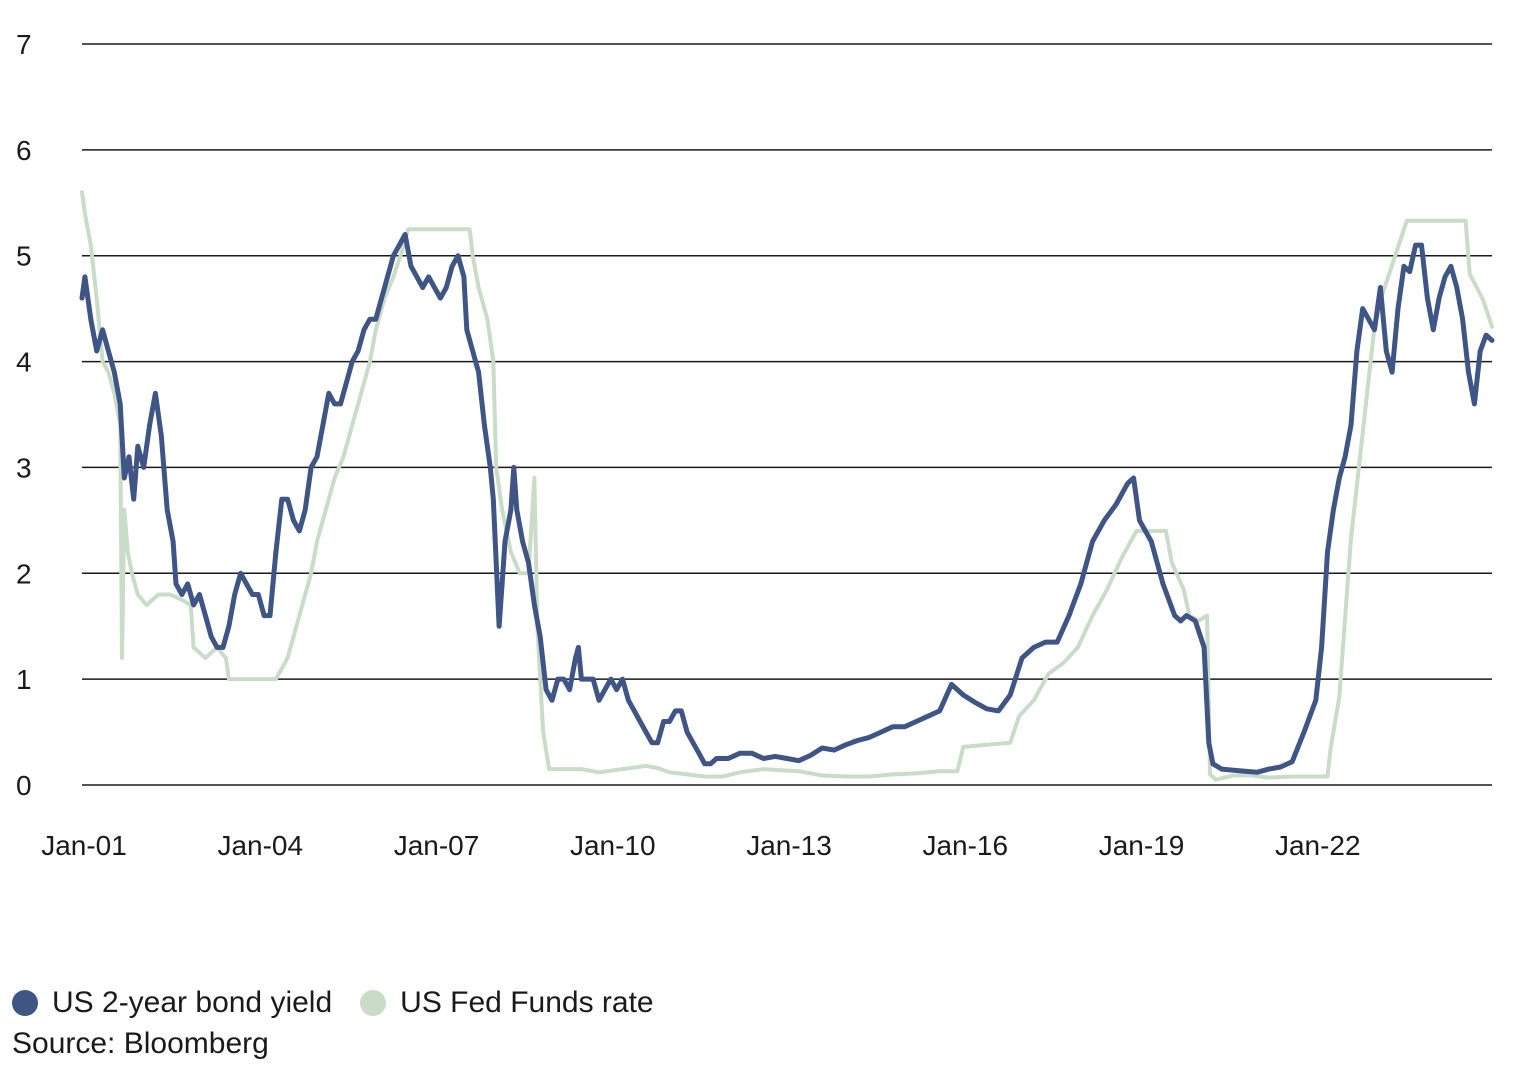  Describe the element at coordinates (84, 845) in the screenshot. I see `x-tick-label: Jan-01` at that location.